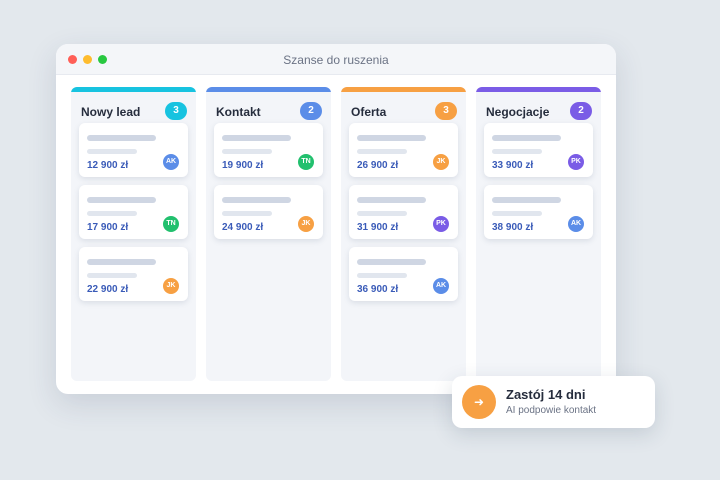  I want to click on deal-card: 36 900 zł AK, so click(403, 274).